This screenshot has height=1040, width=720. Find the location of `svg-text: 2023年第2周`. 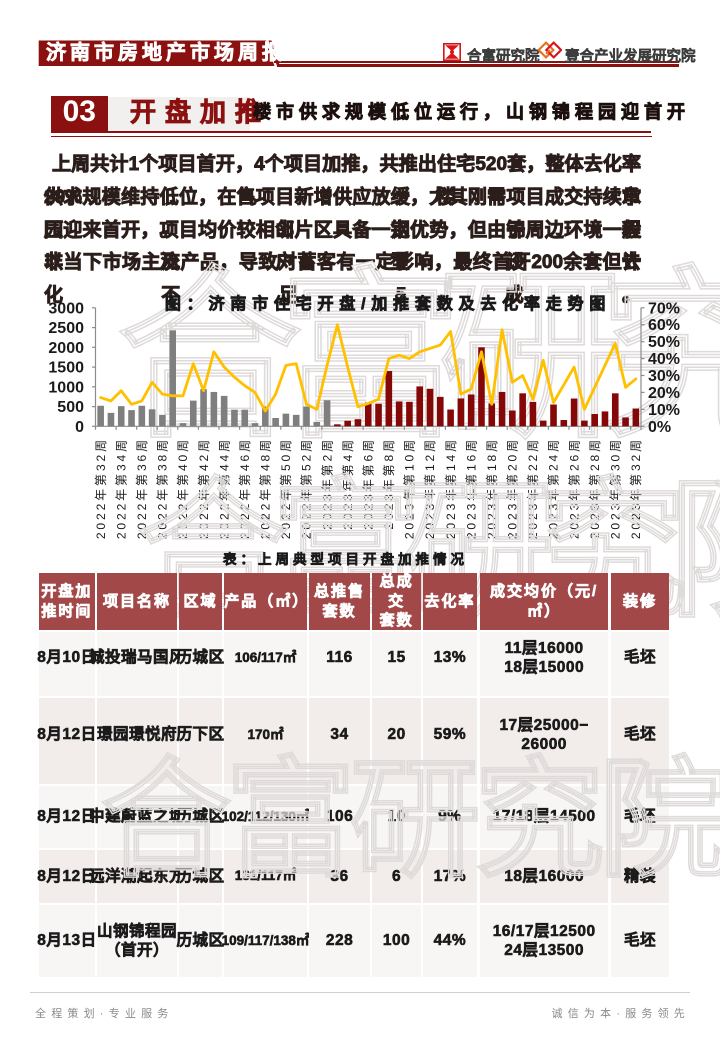

svg-text: 2023年第2周 is located at coordinates (327, 483).